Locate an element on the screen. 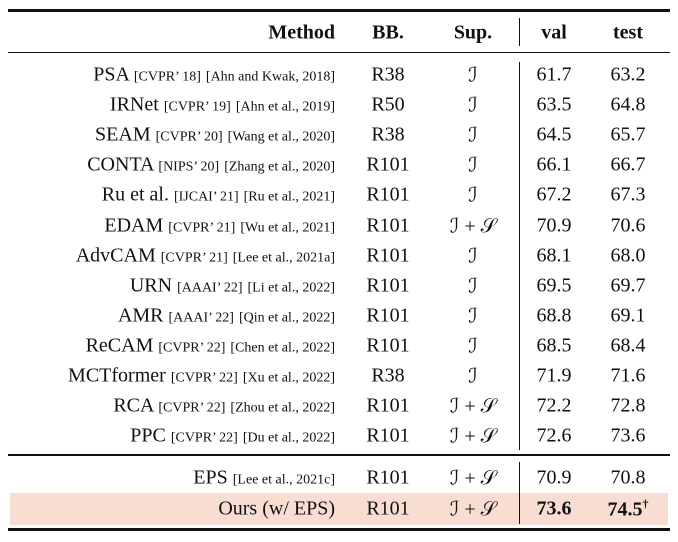 This screenshot has height=542, width=678. header-text: BB. is located at coordinates (388, 32).